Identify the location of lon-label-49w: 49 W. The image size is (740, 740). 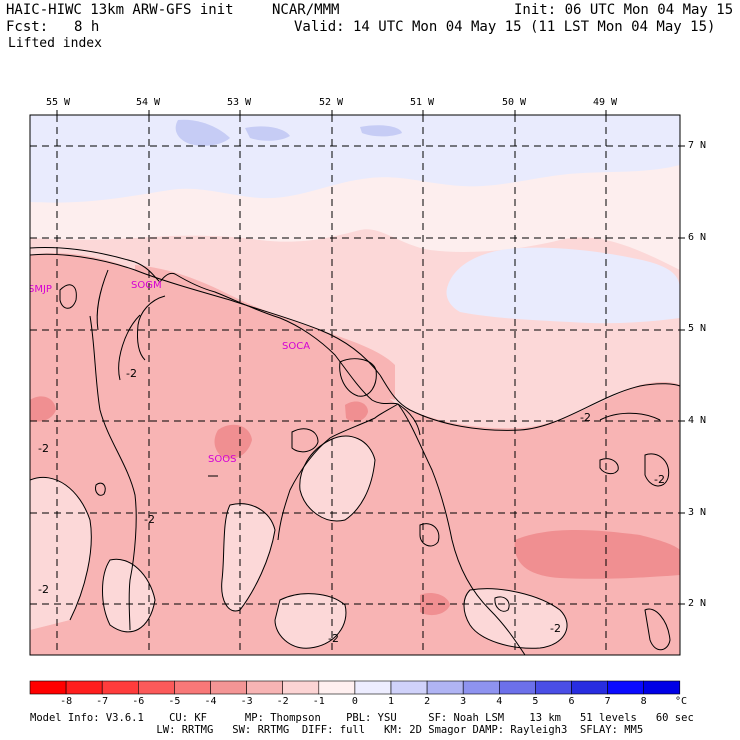
(605, 102).